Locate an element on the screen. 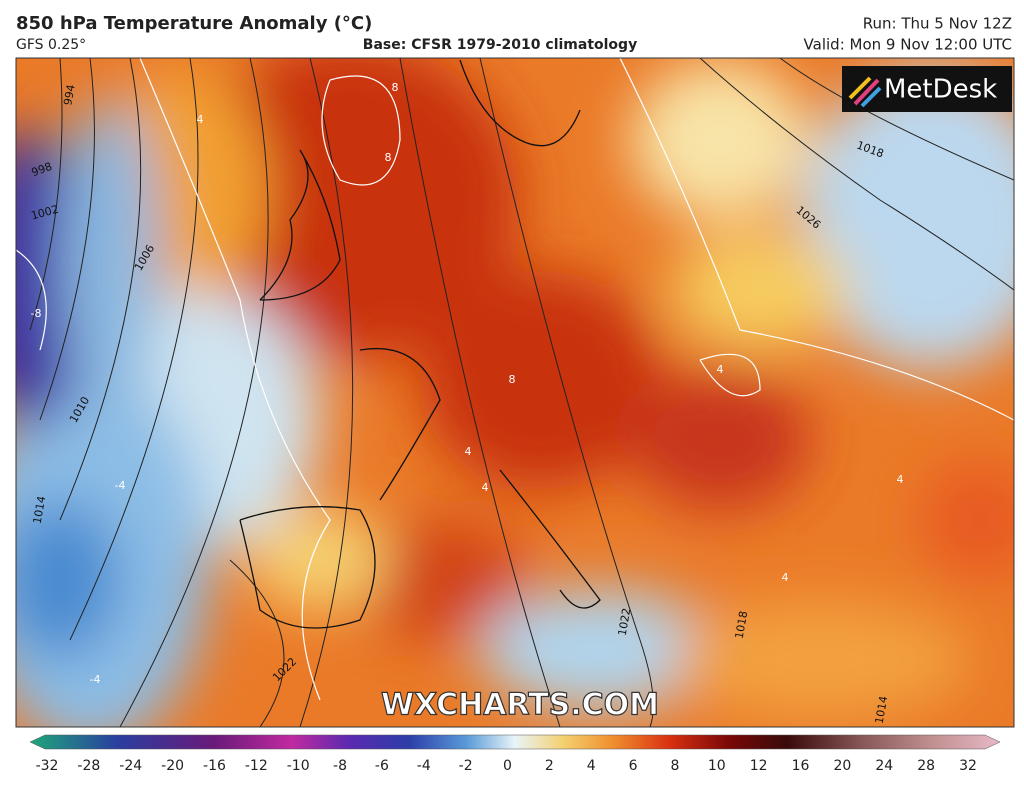  colorbar-tick-label: 28 is located at coordinates (926, 766).